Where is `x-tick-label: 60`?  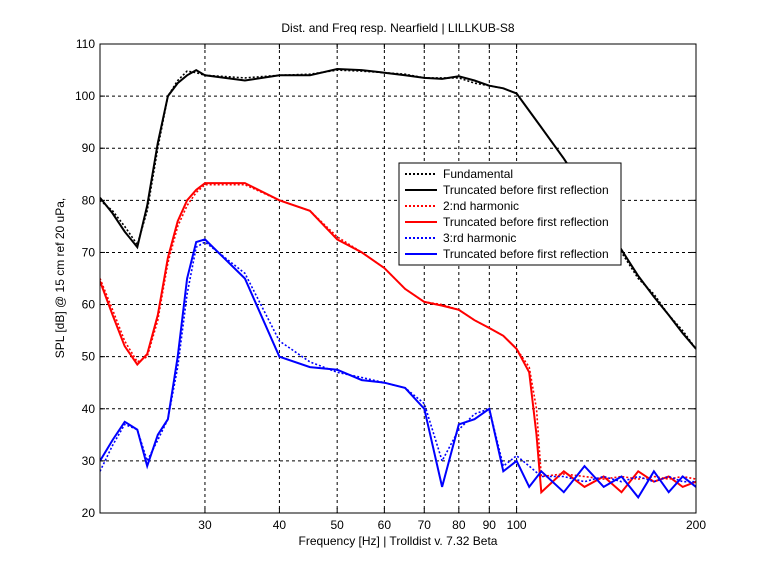
x-tick-label: 60 is located at coordinates (385, 525).